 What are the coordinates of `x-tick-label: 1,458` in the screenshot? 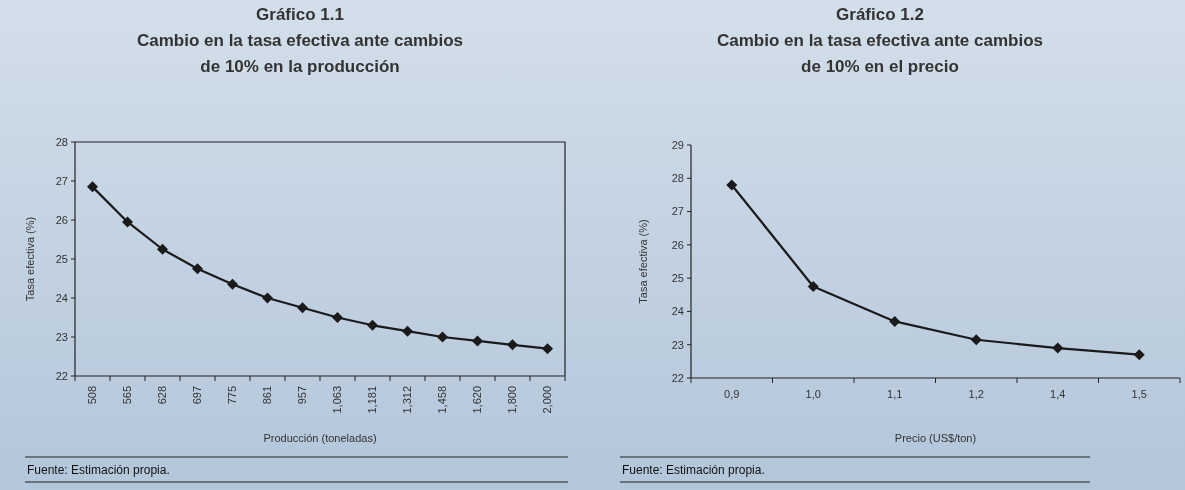 It's located at (442, 400).